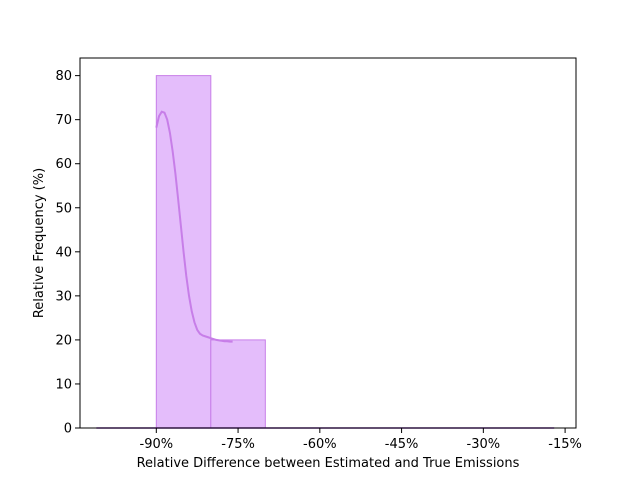 The width and height of the screenshot is (640, 480). I want to click on y-tick-label: 0, so click(68, 429).